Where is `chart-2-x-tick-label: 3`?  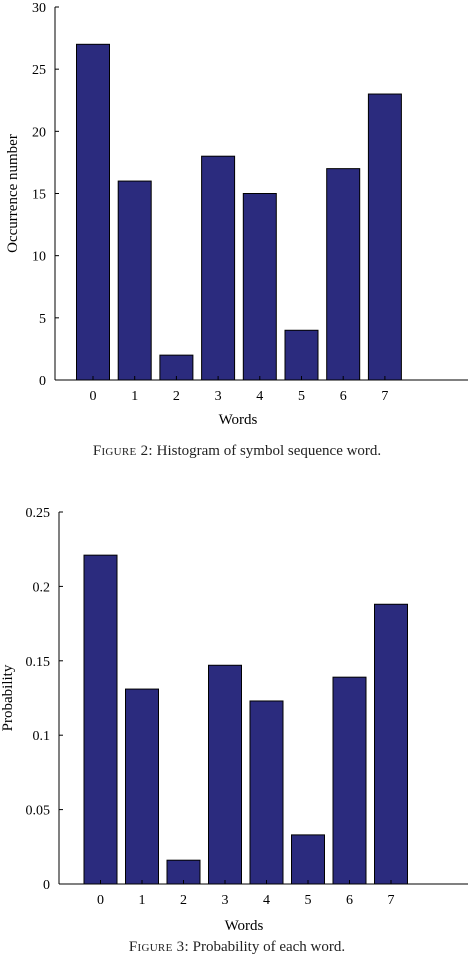 chart-2-x-tick-label: 3 is located at coordinates (225, 900).